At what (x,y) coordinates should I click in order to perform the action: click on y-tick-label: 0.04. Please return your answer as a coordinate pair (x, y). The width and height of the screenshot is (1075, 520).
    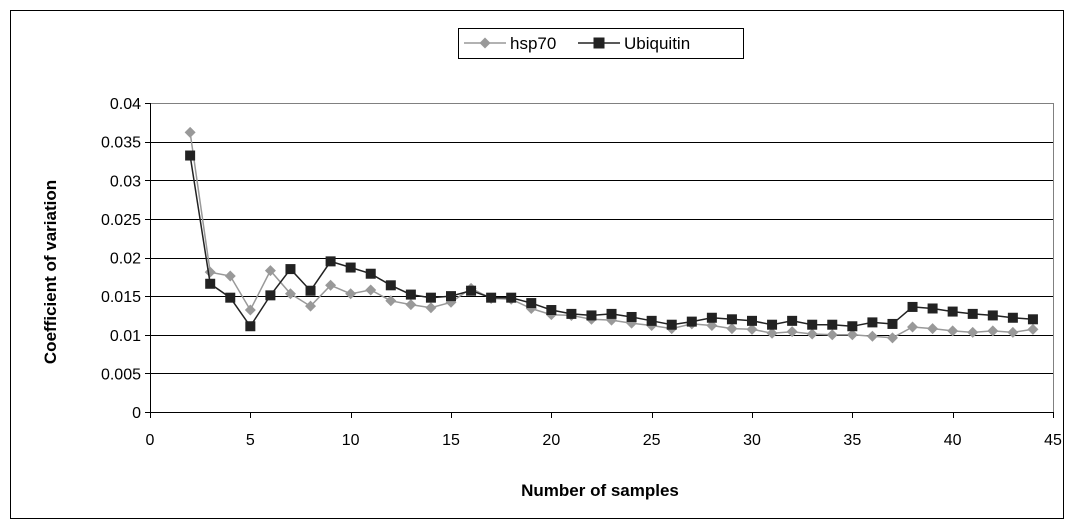
    Looking at the image, I should click on (125, 104).